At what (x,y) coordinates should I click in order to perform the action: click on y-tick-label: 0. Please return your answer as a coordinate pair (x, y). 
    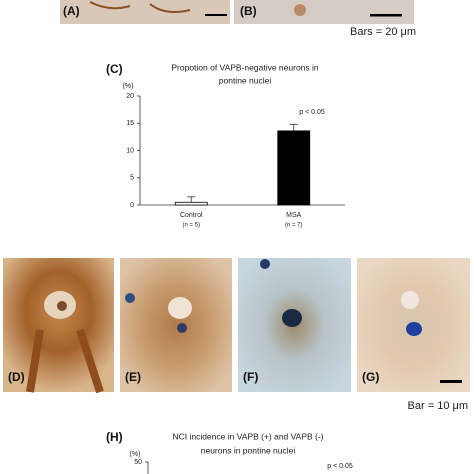
    Looking at the image, I should click on (132, 205).